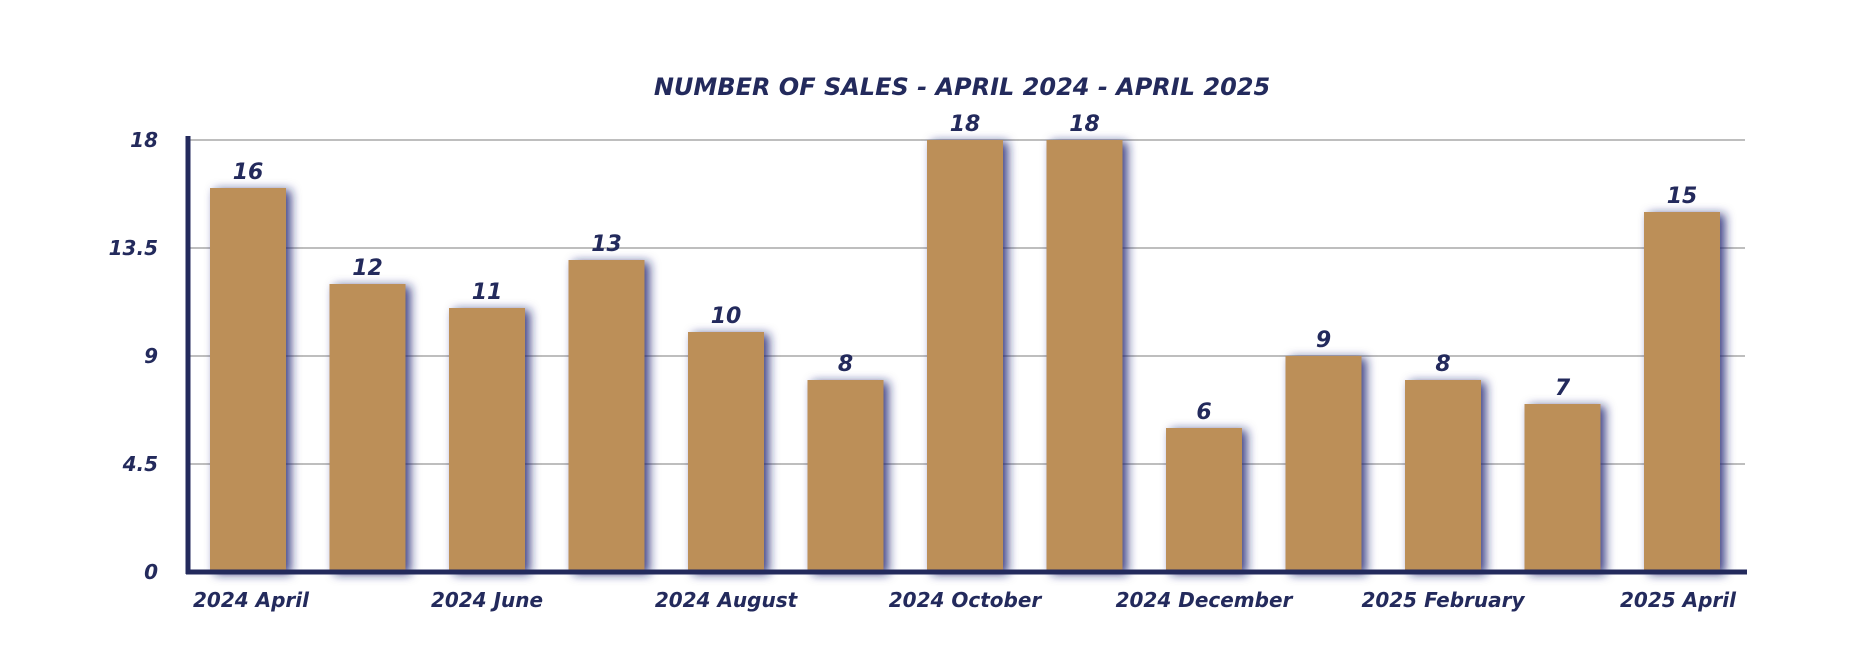  I want to click on x-tick-label: 2024 August, so click(727, 600).